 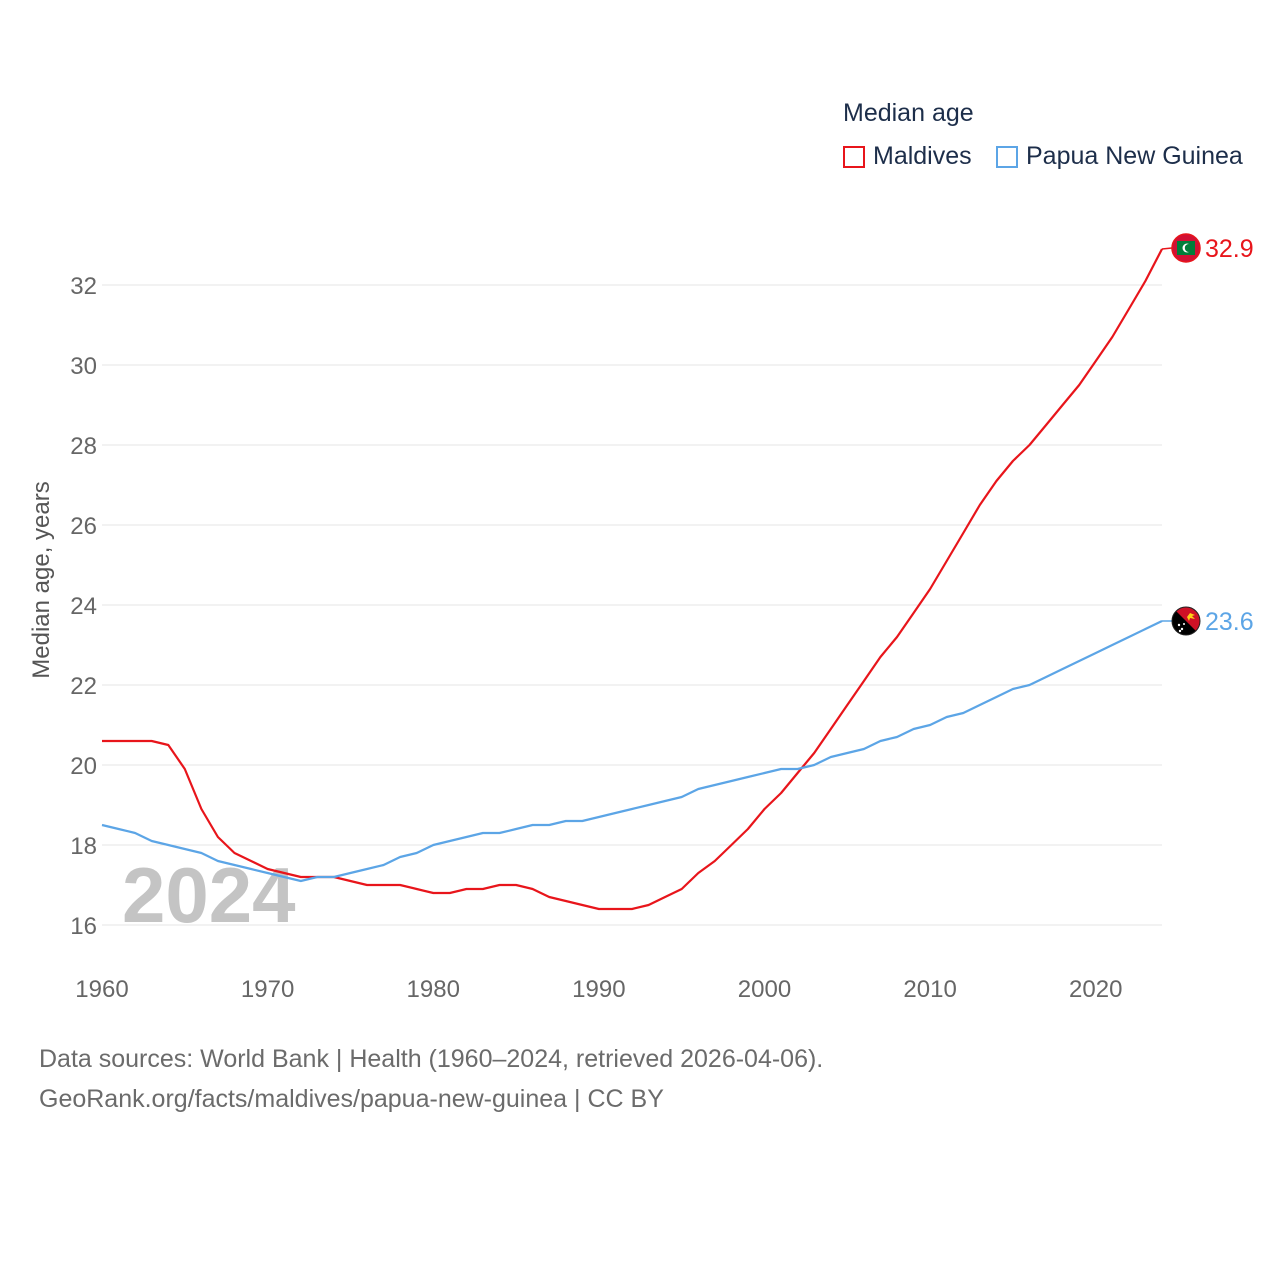 I want to click on x-tick-label: 2020, so click(x=1095, y=989).